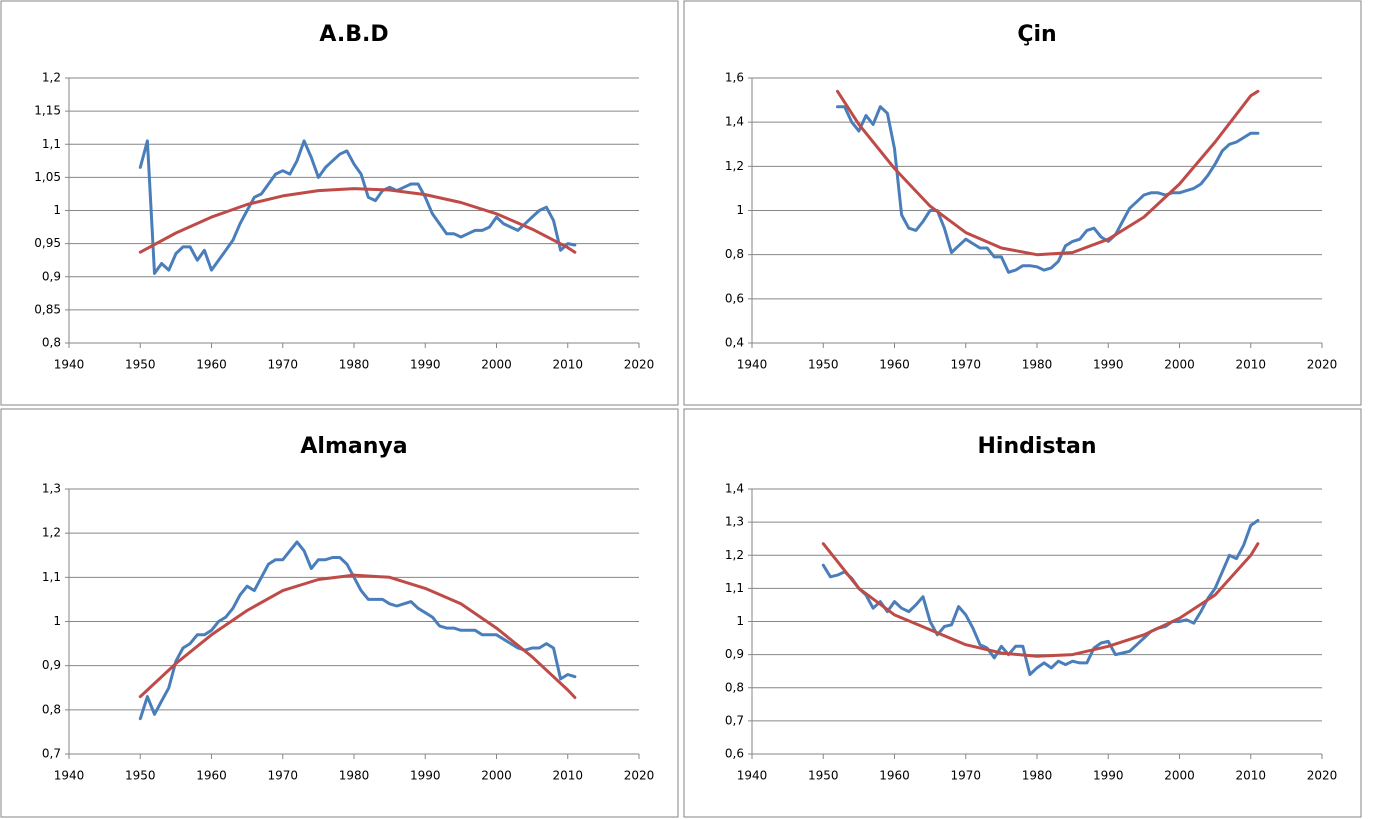 This screenshot has height=819, width=1379. Describe the element at coordinates (734, 78) in the screenshot. I see `y-tick-label: 1,6` at that location.